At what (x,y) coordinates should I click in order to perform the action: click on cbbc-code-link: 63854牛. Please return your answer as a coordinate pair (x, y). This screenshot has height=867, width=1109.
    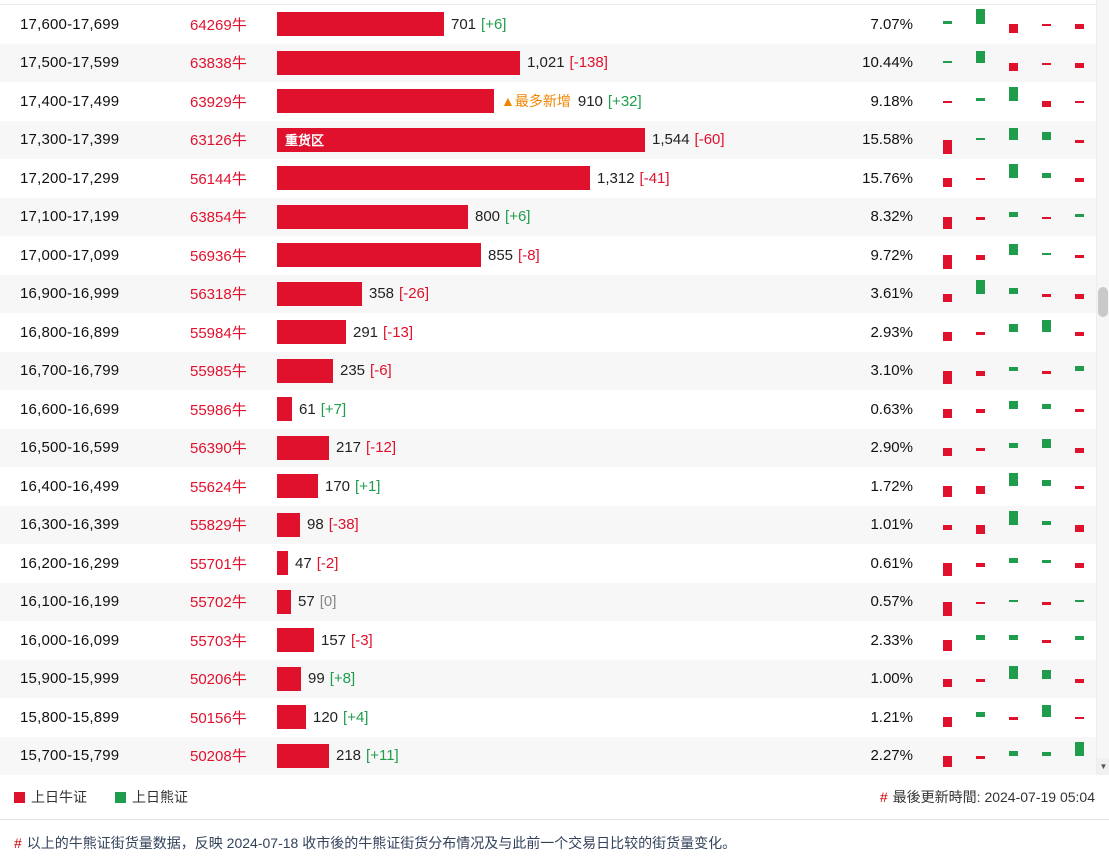
    Looking at the image, I should click on (218, 218).